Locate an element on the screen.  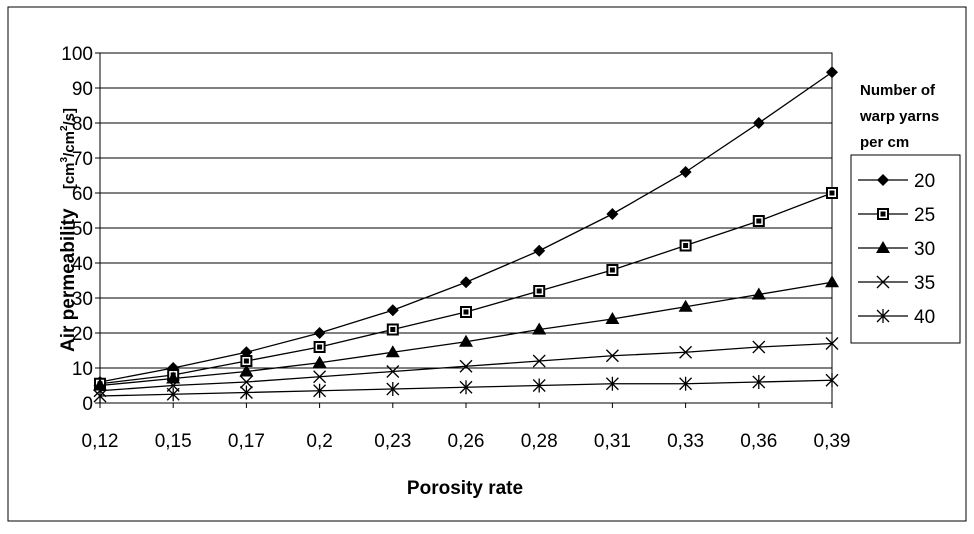
x-tick-label: 0,28 is located at coordinates (539, 441).